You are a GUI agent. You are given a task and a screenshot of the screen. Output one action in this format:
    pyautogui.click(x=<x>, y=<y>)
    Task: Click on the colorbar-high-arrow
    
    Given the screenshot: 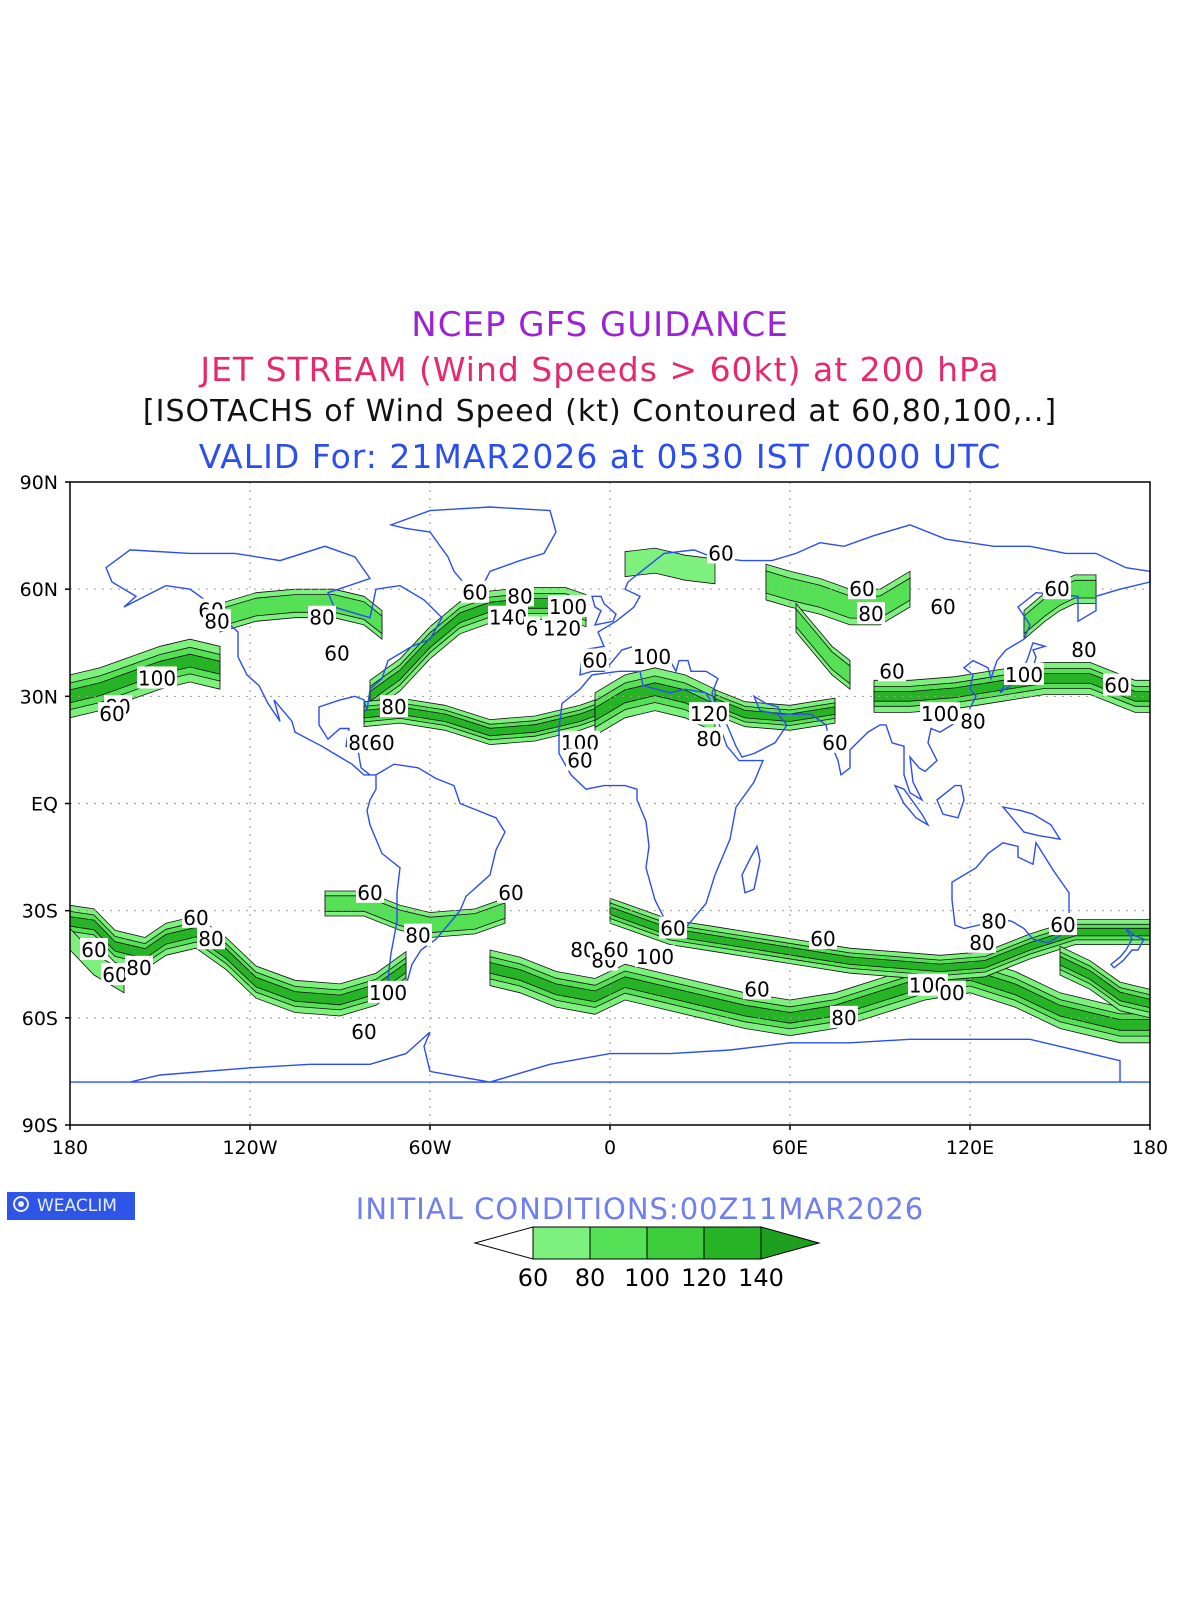 What is the action you would take?
    pyautogui.click(x=790, y=1243)
    